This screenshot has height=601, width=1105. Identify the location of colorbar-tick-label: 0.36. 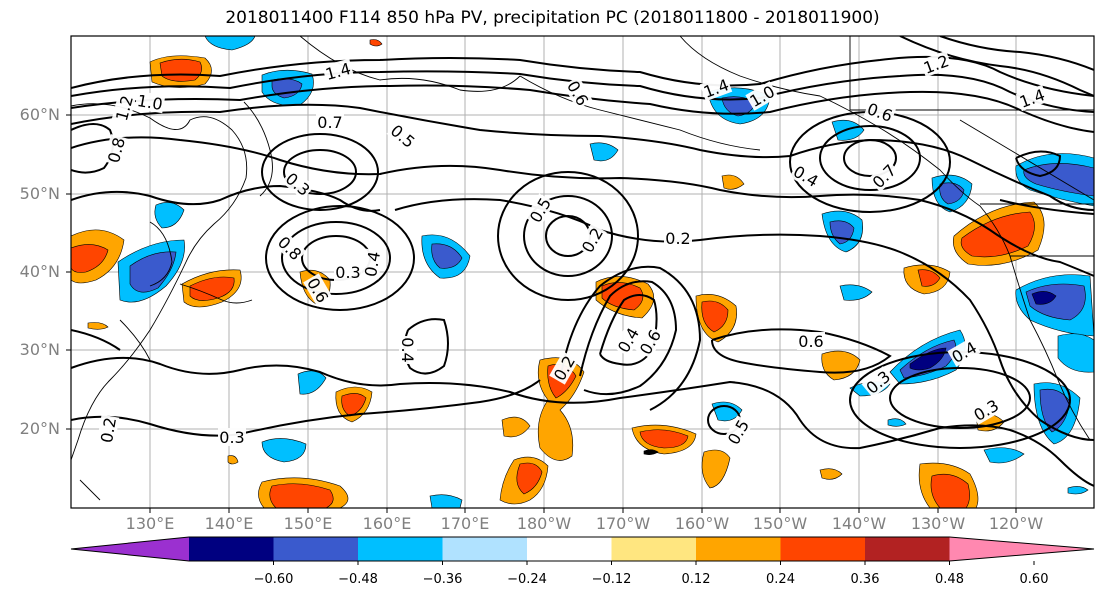
(865, 579).